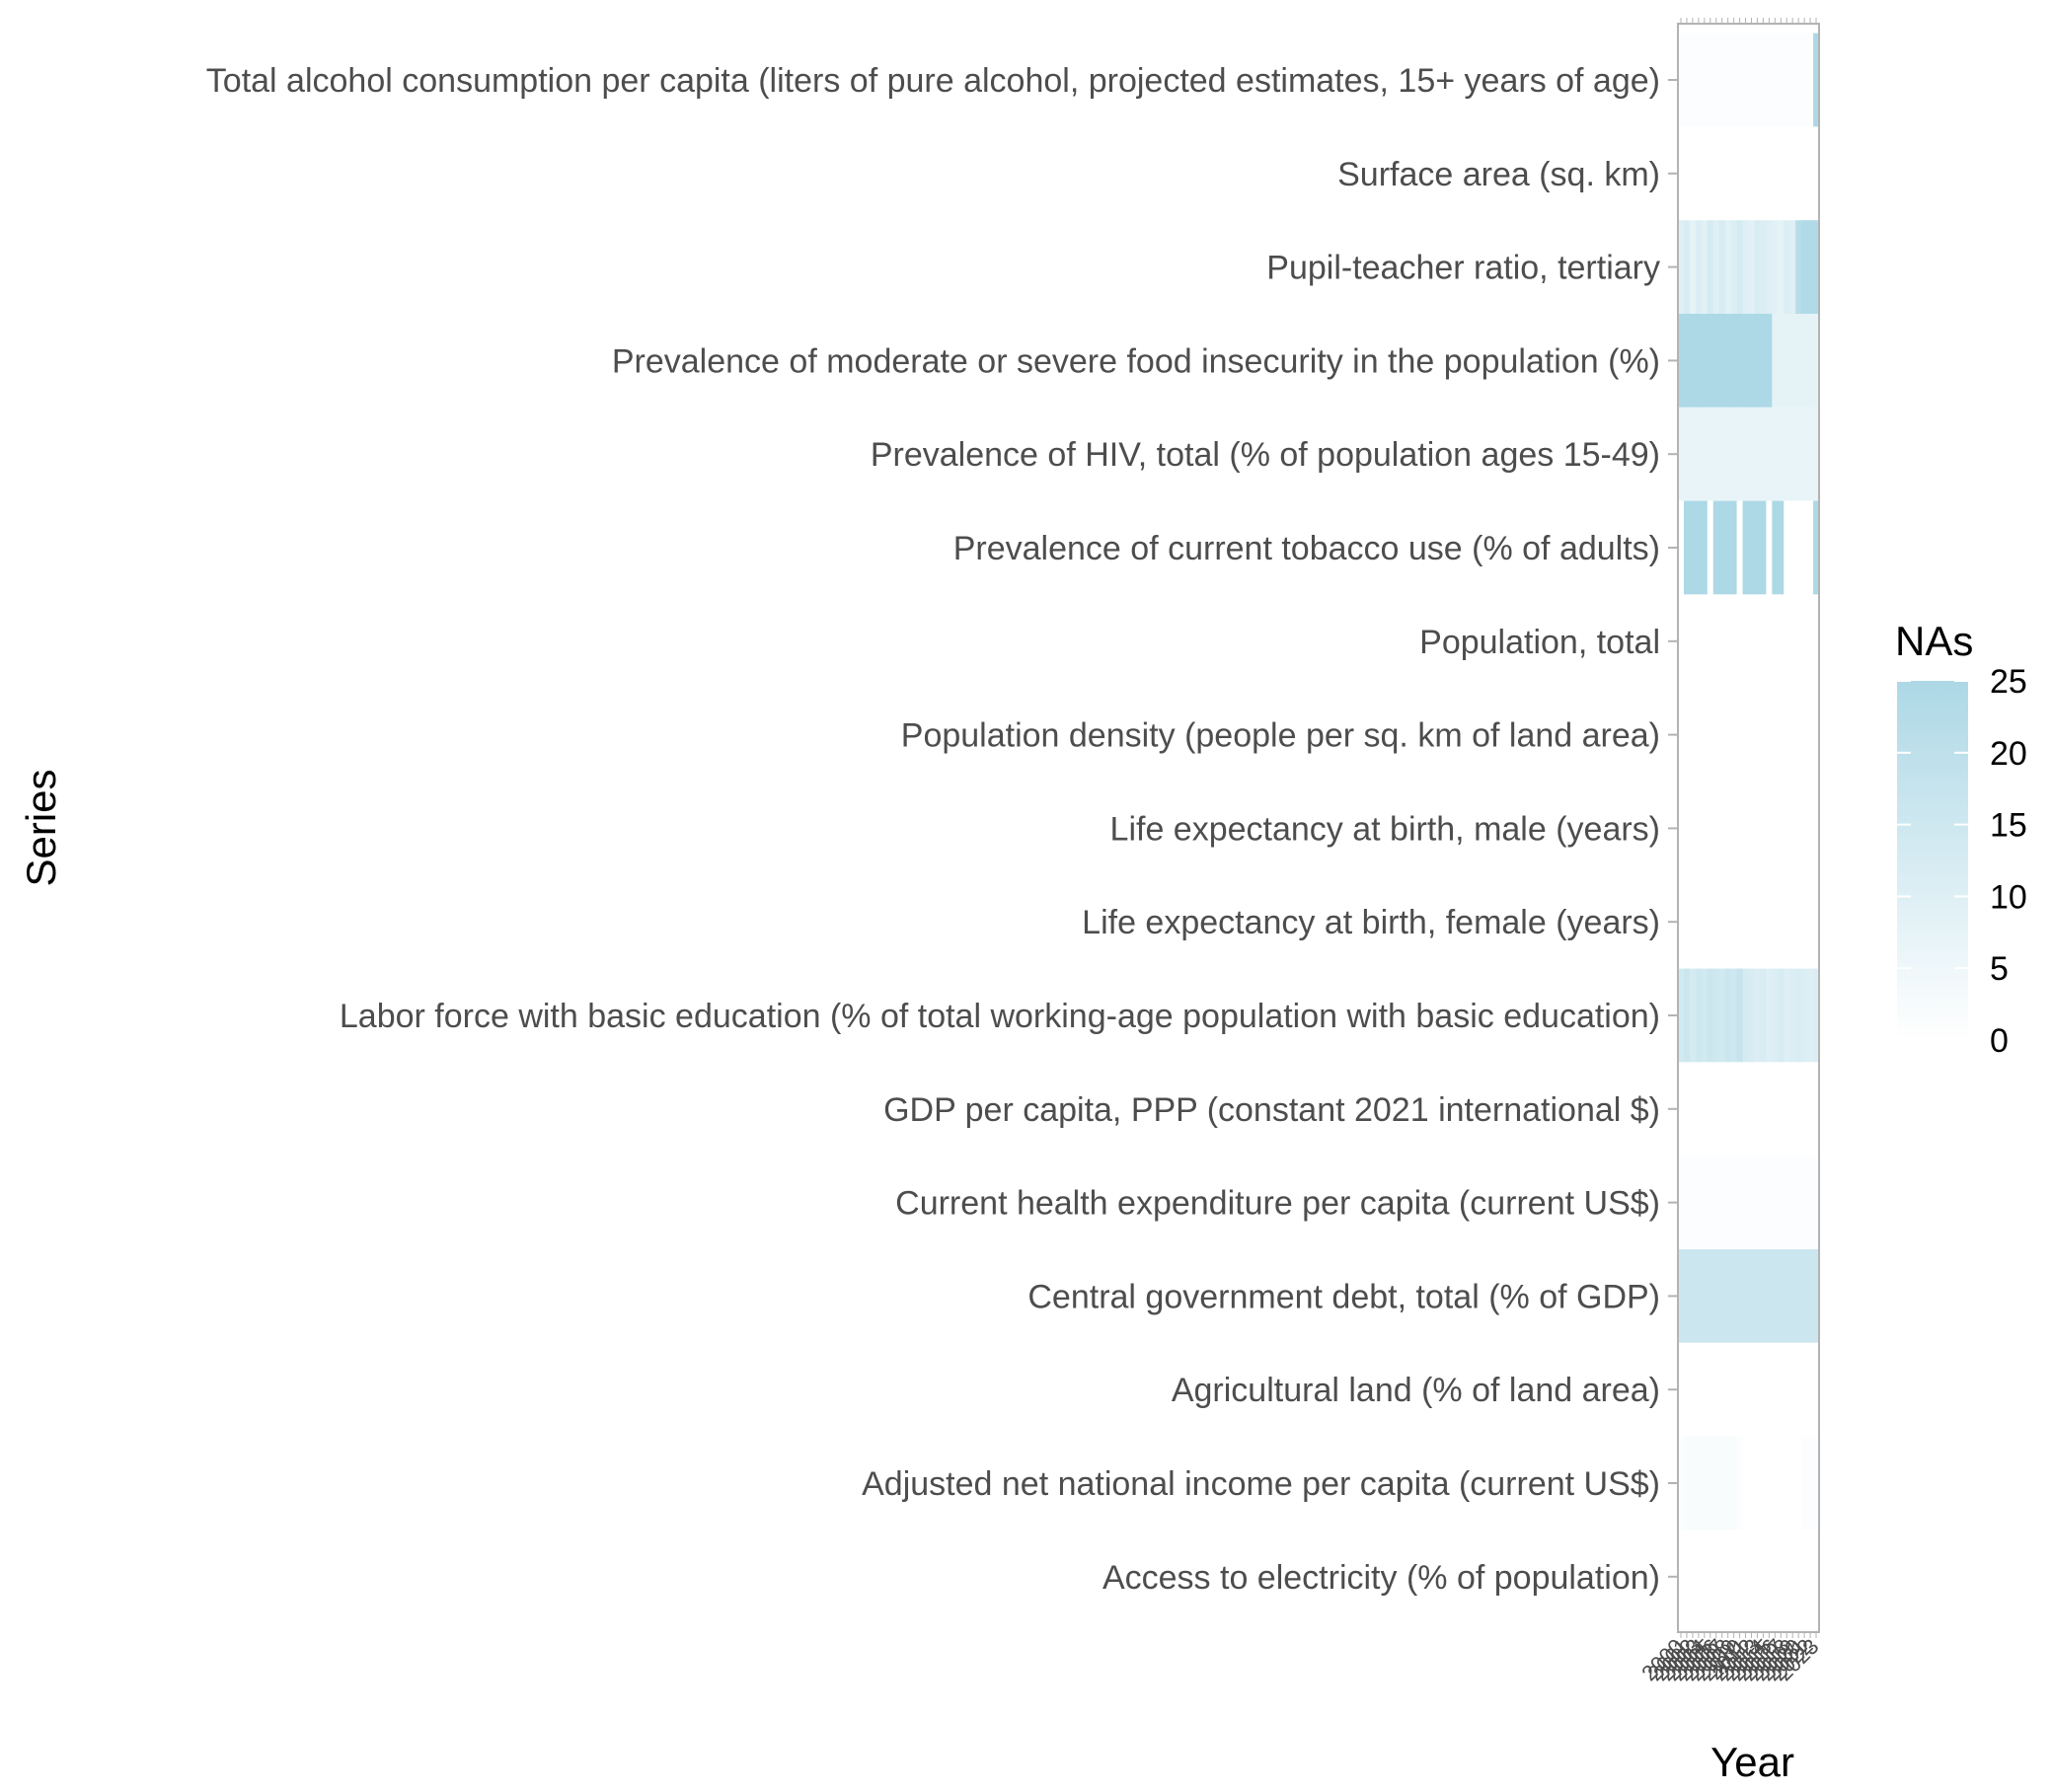 The height and width of the screenshot is (1792, 2052). I want to click on panel-border, so click(1748, 828).